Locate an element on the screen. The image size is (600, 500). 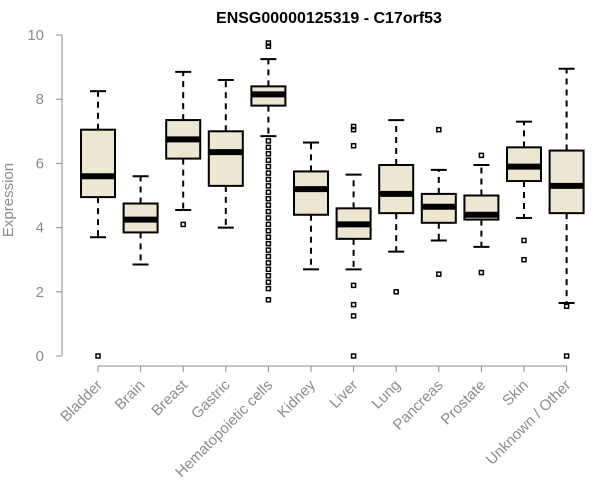
x-tick-label: Bladder is located at coordinates (81, 401).